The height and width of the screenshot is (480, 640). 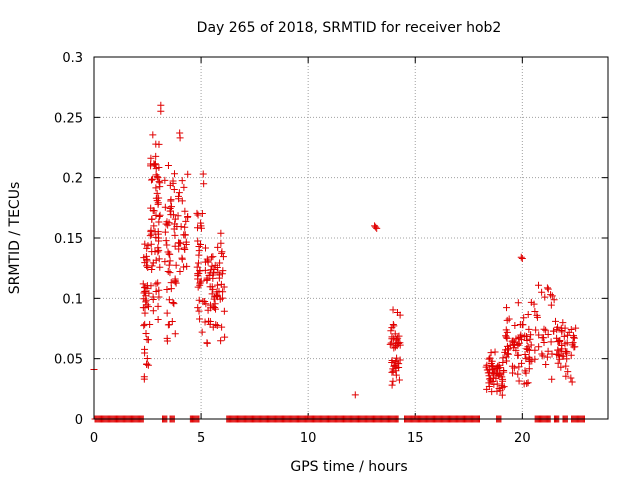 What do you see at coordinates (72, 179) in the screenshot?
I see `y-tick-label: 0.2` at bounding box center [72, 179].